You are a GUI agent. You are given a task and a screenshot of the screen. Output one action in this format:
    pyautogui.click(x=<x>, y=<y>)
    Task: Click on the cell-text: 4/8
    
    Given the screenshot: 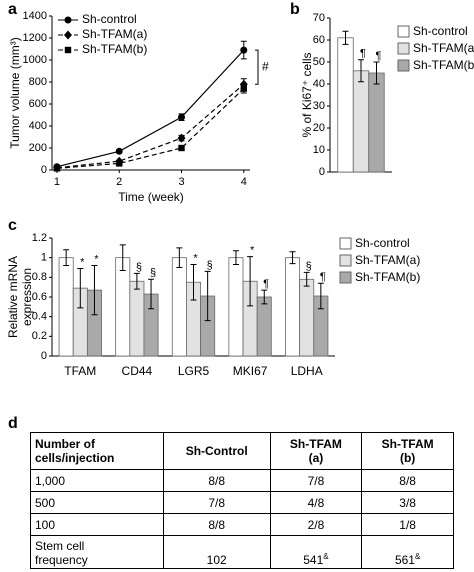 What is the action you would take?
    pyautogui.click(x=316, y=502)
    